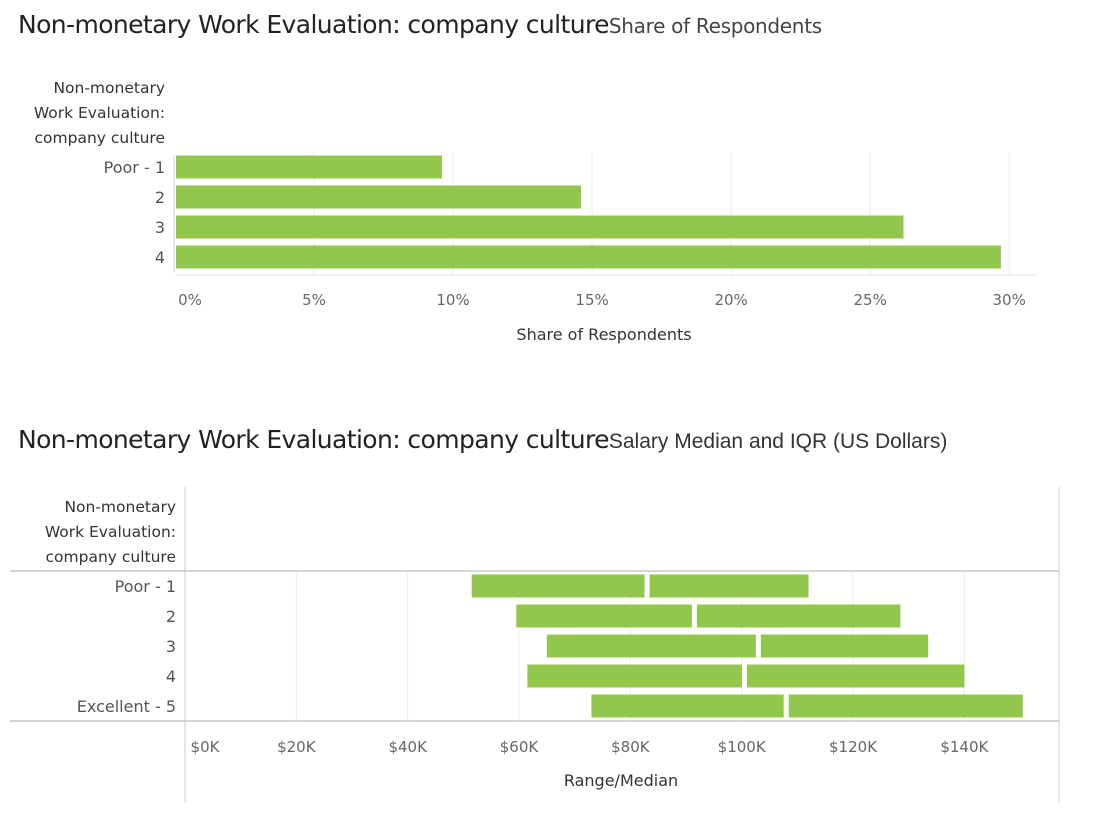 Image resolution: width=1117 pixels, height=813 pixels. What do you see at coordinates (190, 300) in the screenshot?
I see `chart1-tick-label: 0%` at bounding box center [190, 300].